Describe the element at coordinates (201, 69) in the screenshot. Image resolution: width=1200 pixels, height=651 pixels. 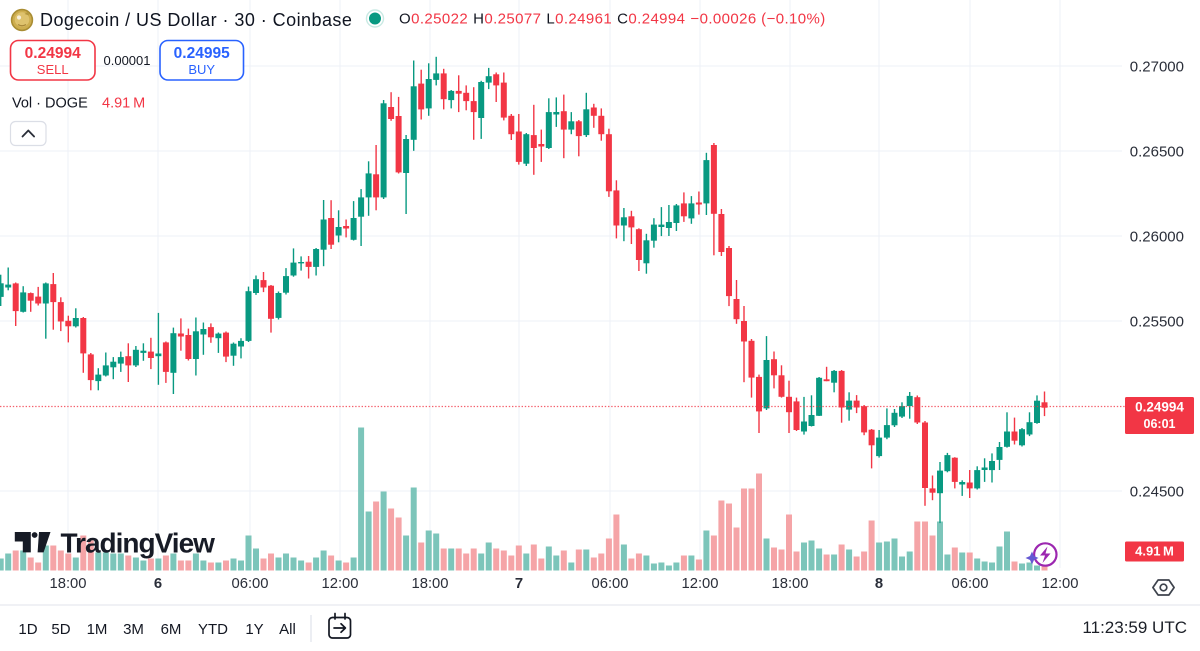
I see `svg-text: BUY` at that location.